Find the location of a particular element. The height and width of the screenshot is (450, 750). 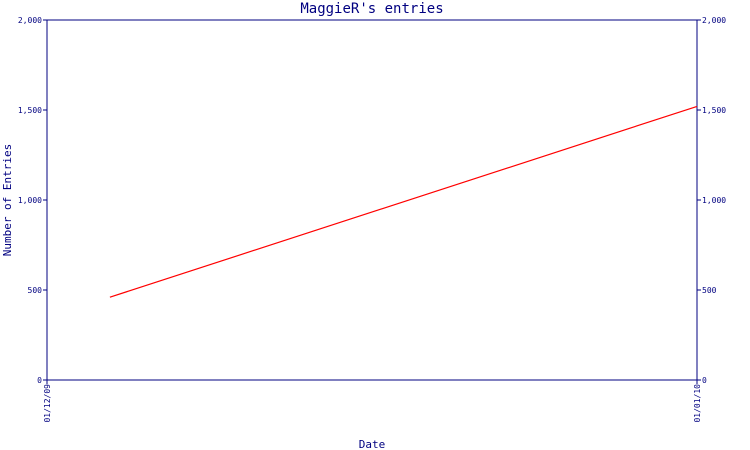

chart-title: MaggieR's entries is located at coordinates (371, 9).